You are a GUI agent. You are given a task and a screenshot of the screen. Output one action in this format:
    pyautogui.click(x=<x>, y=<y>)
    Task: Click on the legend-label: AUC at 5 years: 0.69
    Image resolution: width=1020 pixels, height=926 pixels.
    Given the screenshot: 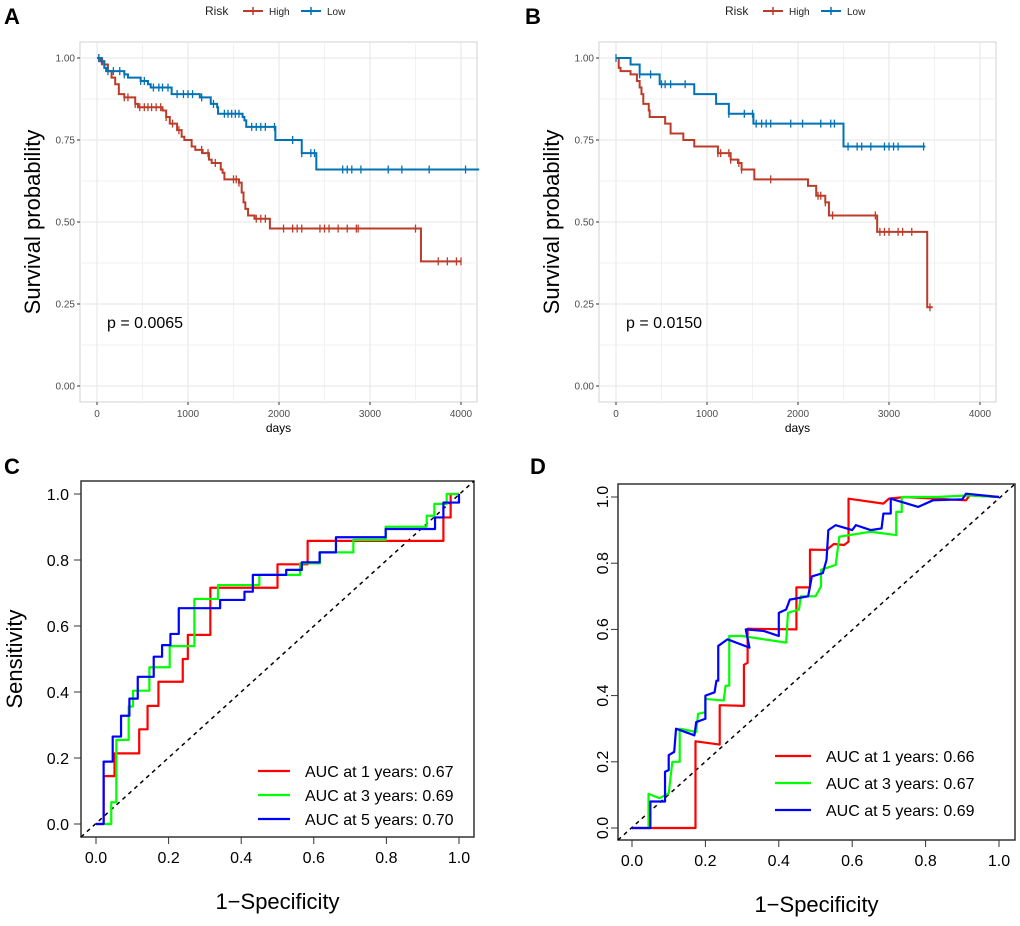 What is the action you would take?
    pyautogui.click(x=900, y=811)
    